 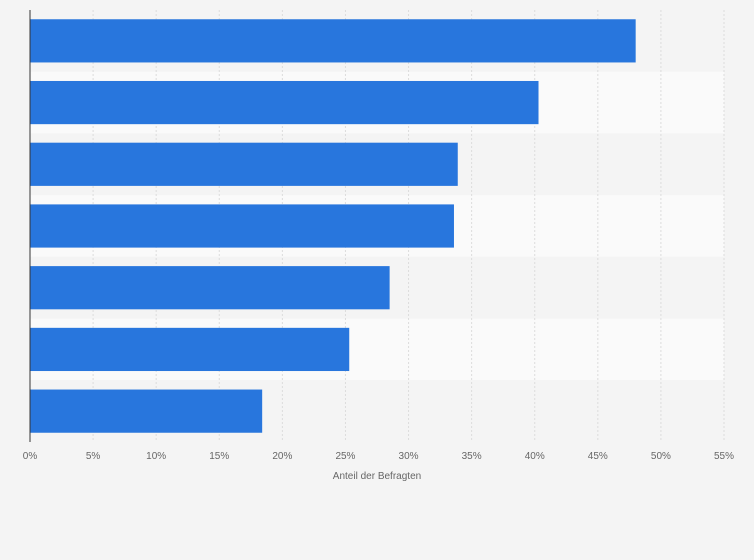 What do you see at coordinates (472, 456) in the screenshot?
I see `x-tick-label: 35%` at bounding box center [472, 456].